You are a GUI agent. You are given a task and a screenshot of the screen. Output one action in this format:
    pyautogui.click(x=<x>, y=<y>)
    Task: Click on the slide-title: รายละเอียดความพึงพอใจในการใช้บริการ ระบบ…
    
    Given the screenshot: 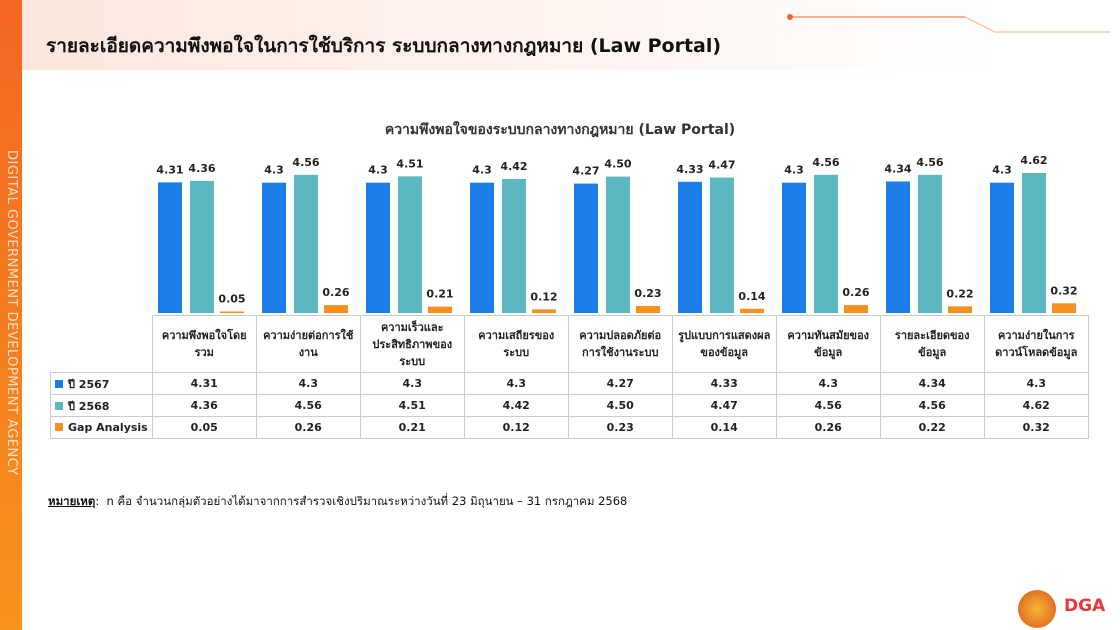 What is the action you would take?
    pyautogui.click(x=384, y=46)
    